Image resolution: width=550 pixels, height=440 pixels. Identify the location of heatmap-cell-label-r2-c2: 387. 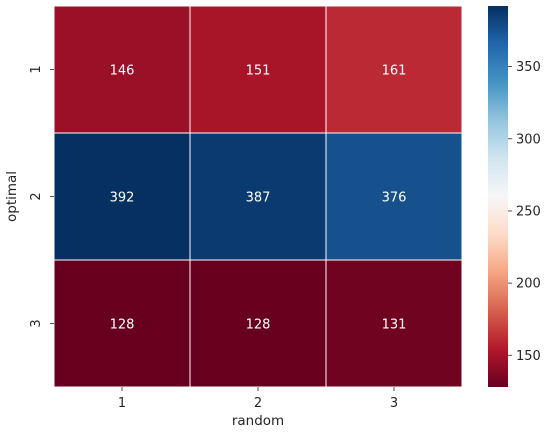
(258, 198).